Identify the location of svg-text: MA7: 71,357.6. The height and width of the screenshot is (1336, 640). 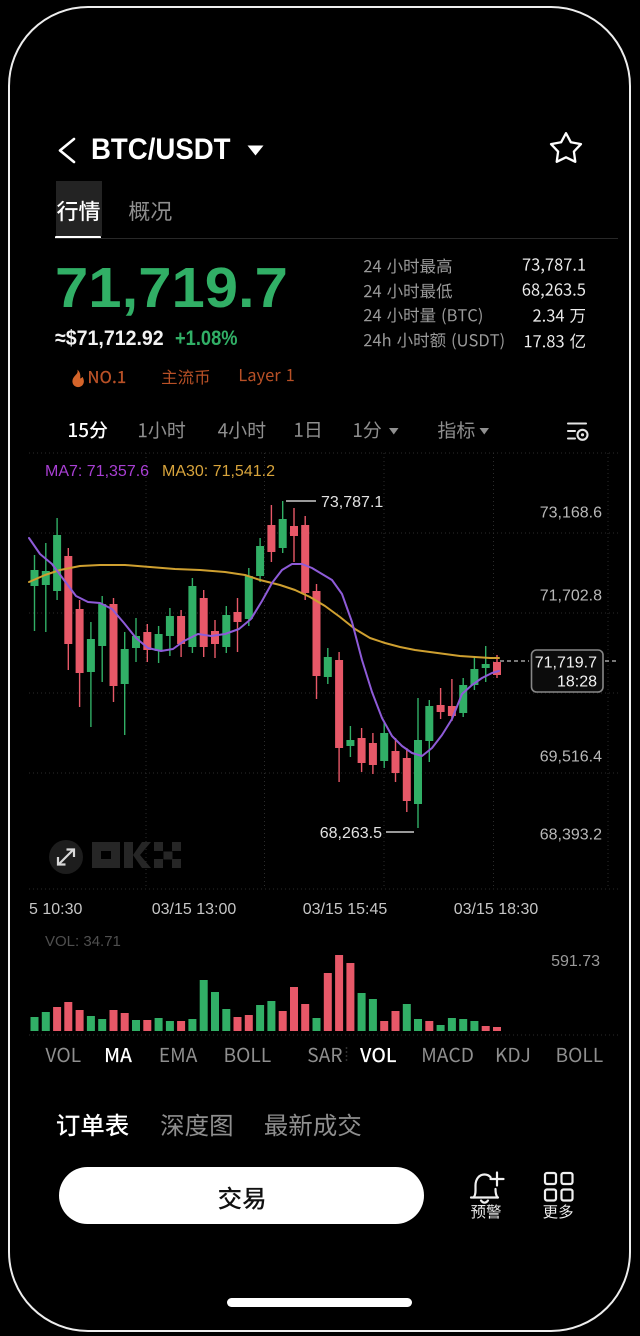
(97, 471).